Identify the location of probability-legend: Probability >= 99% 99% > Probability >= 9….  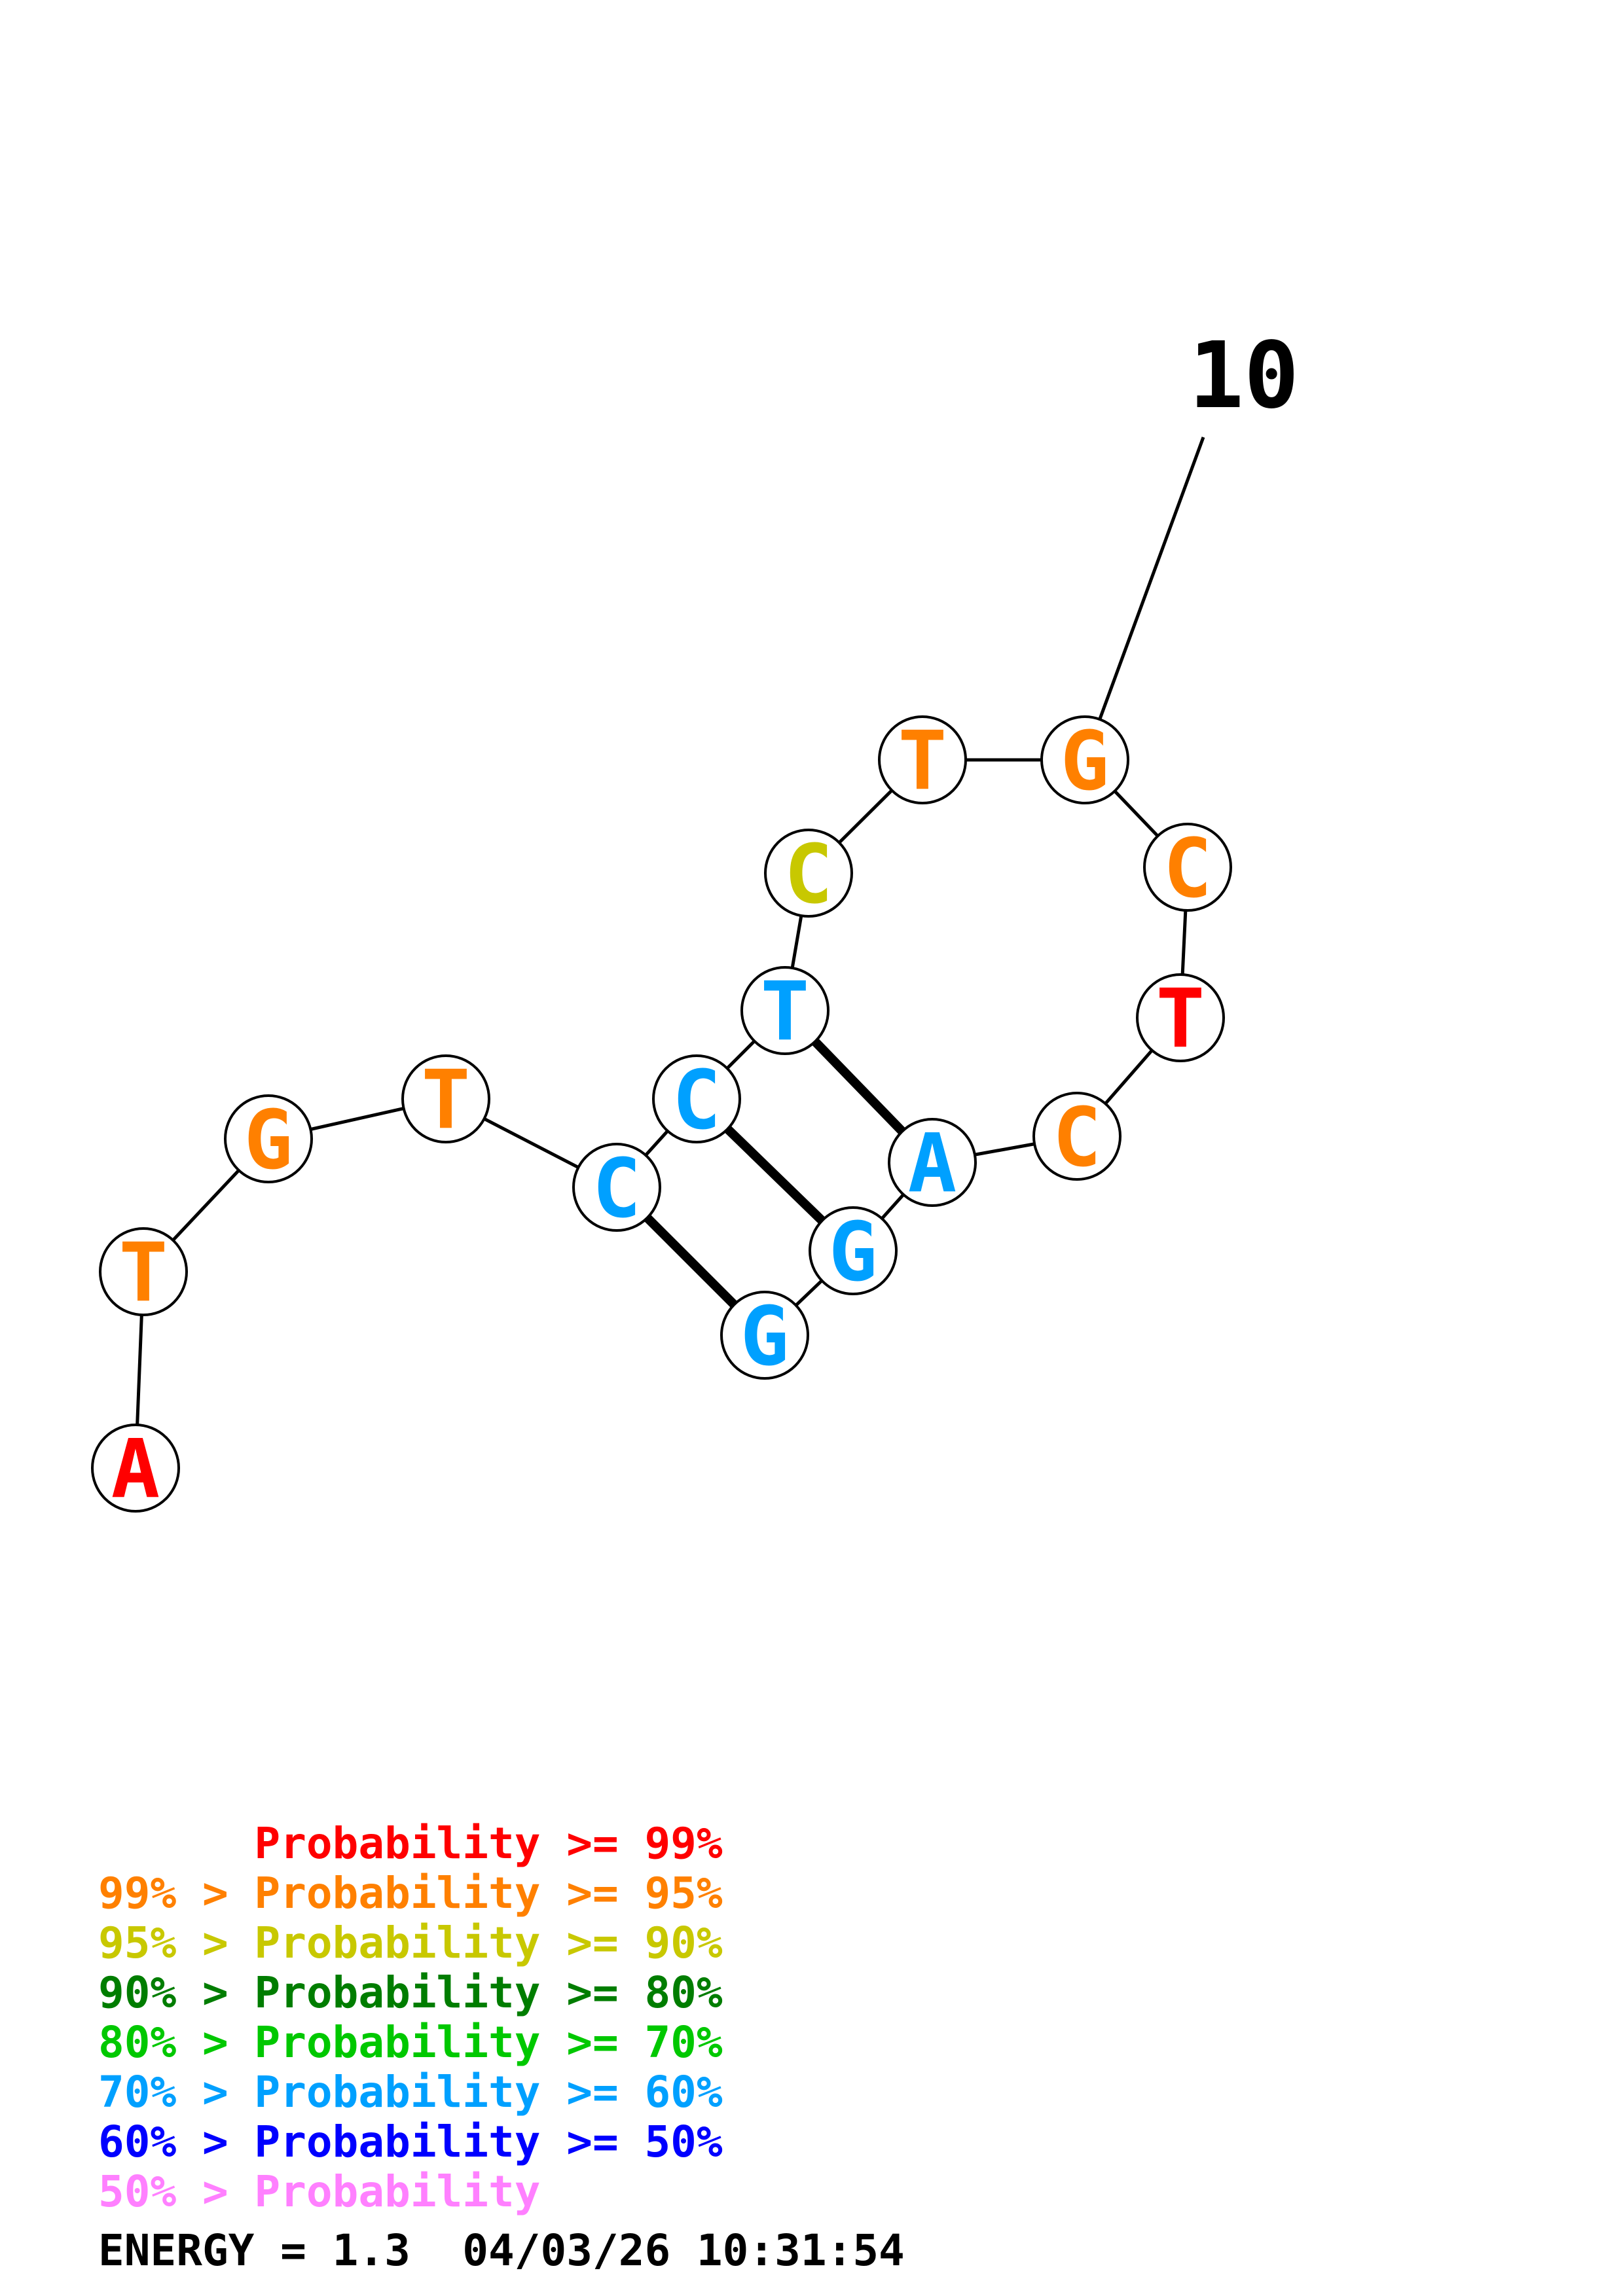
(410, 2018).